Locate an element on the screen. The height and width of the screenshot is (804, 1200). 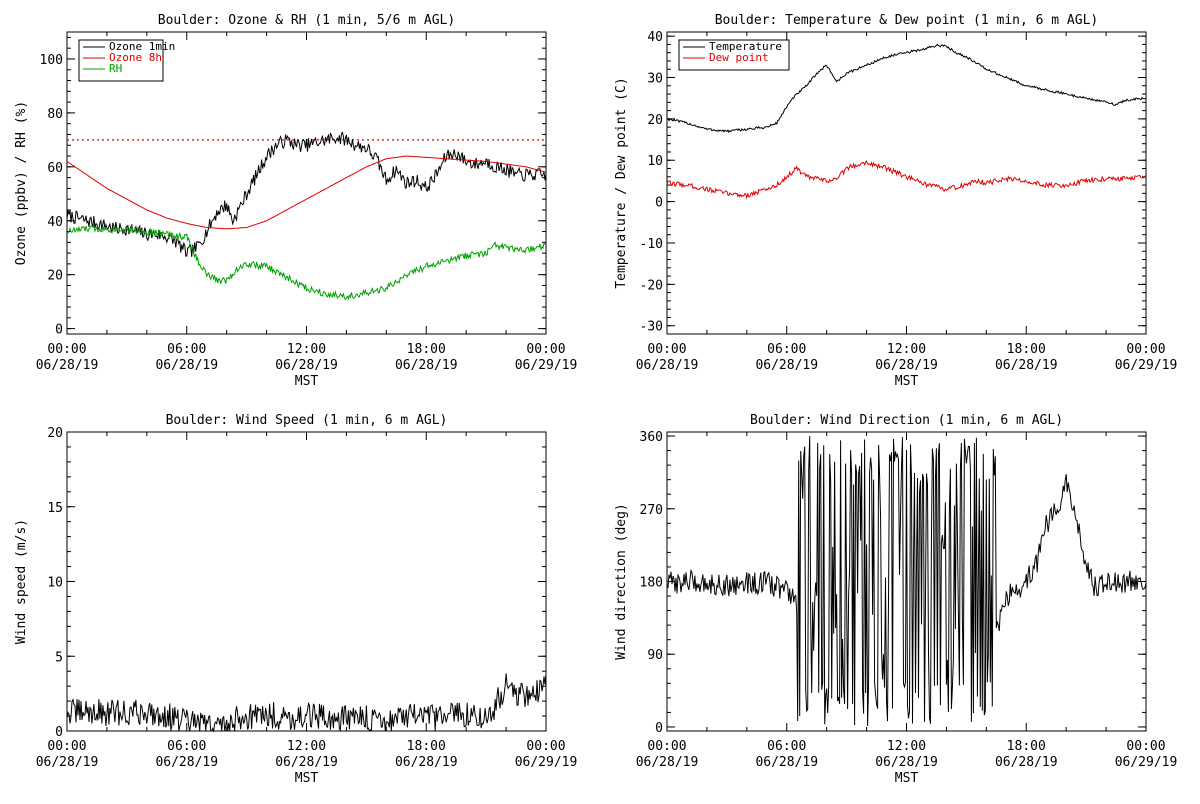
y-axis-label: Temperature / Dew point (C) is located at coordinates (621, 182).